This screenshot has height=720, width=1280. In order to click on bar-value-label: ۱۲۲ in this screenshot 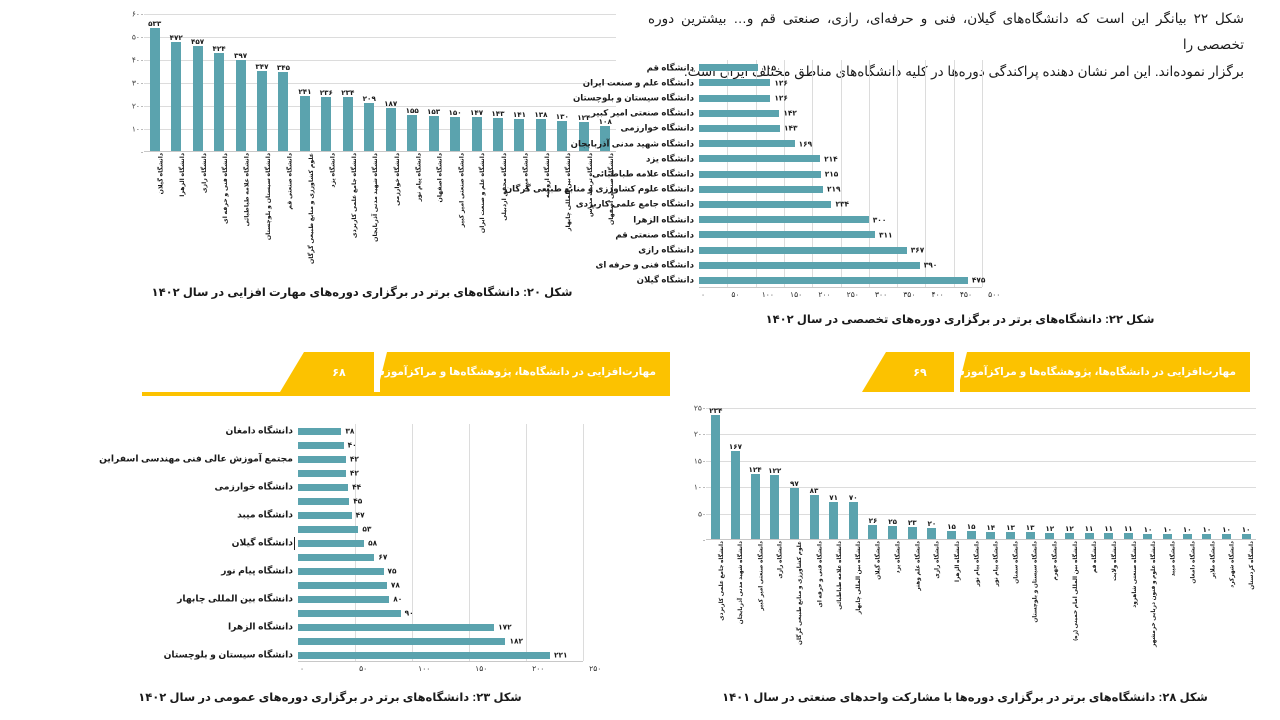, I will do `click(775, 470)`.